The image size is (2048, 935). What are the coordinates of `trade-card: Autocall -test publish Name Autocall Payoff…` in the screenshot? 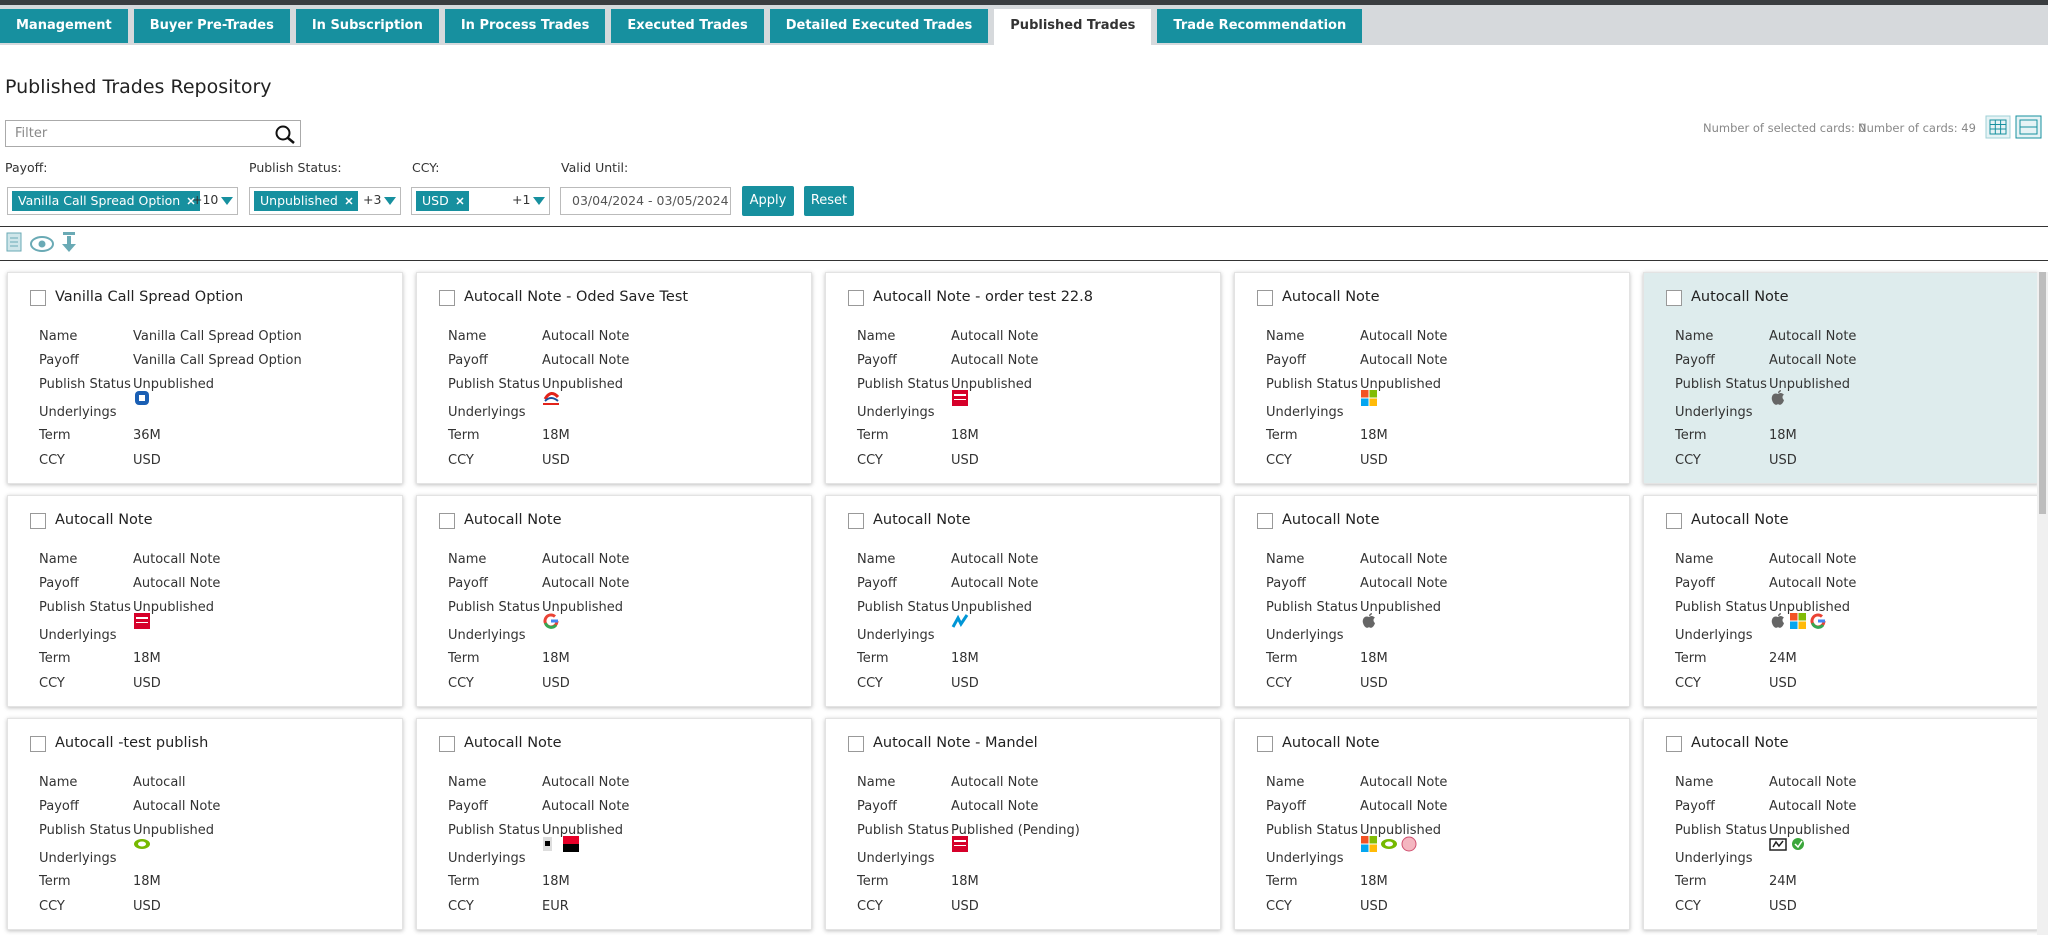 It's located at (205, 824).